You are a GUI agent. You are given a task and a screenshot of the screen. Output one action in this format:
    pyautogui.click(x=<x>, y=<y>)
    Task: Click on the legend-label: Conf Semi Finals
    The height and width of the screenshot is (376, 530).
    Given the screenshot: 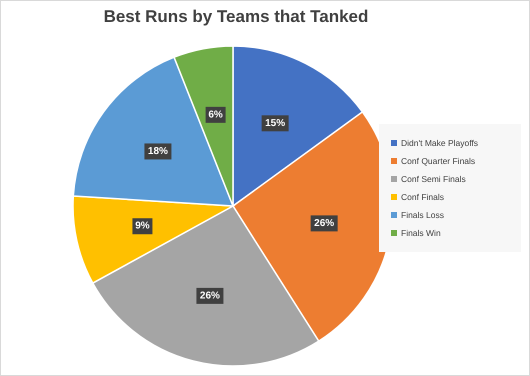 What is the action you would take?
    pyautogui.click(x=433, y=179)
    